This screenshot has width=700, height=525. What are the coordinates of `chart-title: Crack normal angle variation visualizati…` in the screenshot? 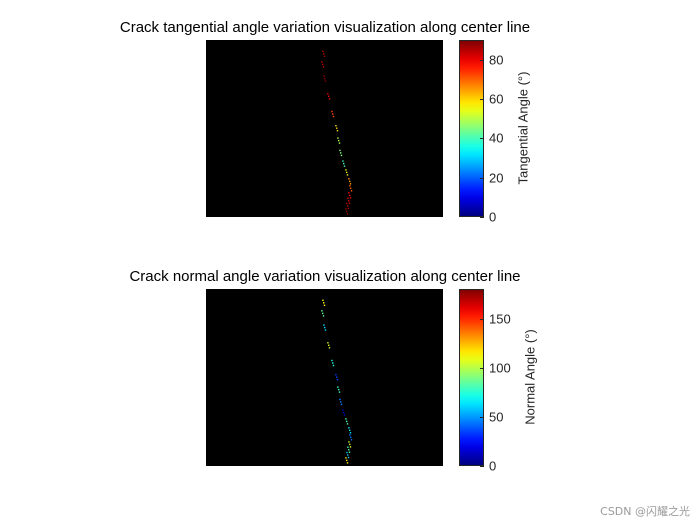 It's located at (325, 276).